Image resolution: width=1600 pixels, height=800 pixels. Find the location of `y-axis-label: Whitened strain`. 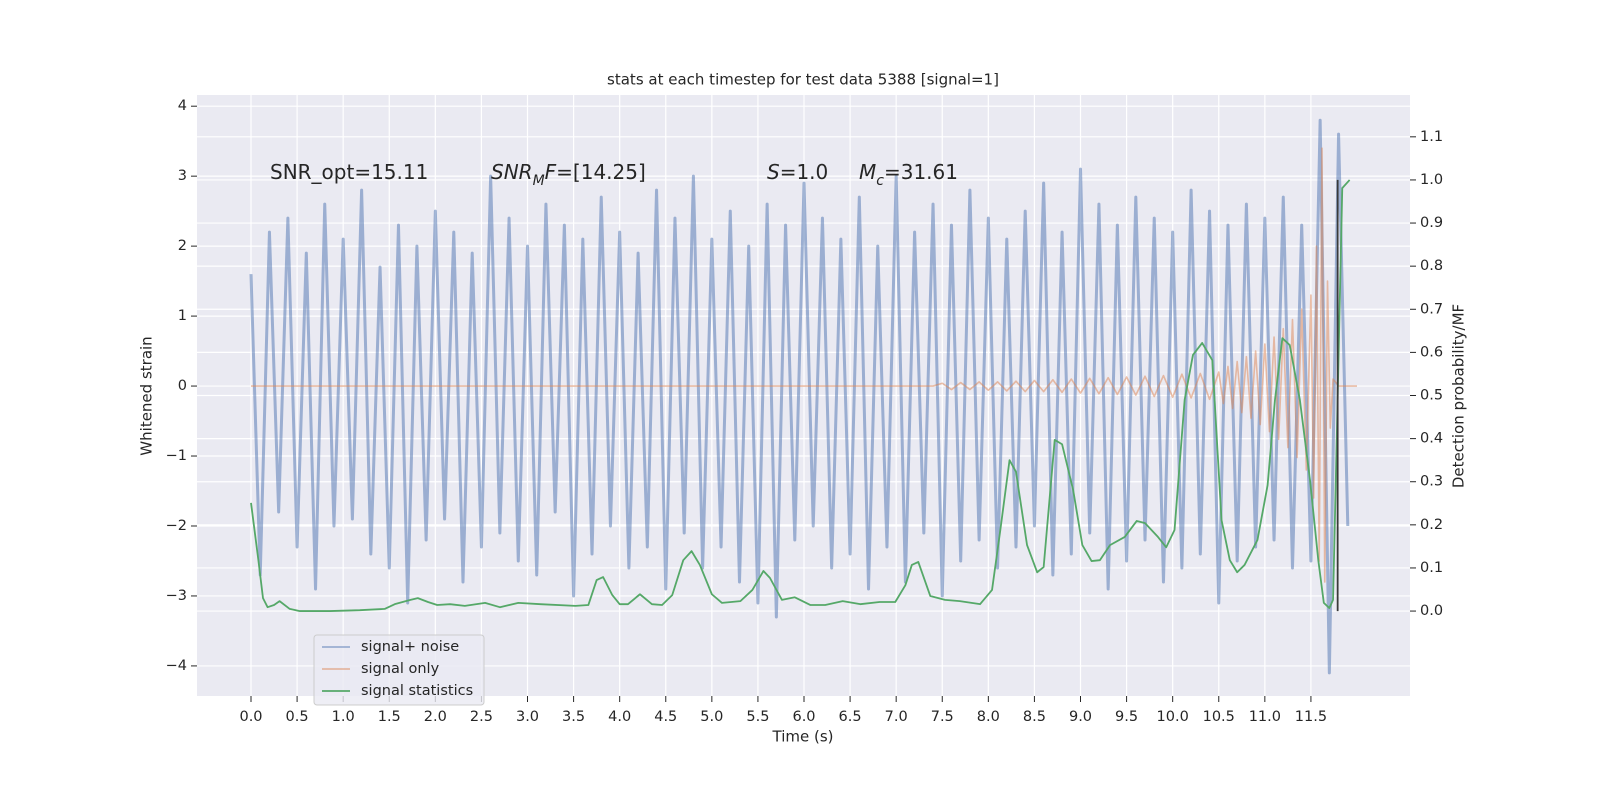

y-axis-label: Whitened strain is located at coordinates (147, 395).